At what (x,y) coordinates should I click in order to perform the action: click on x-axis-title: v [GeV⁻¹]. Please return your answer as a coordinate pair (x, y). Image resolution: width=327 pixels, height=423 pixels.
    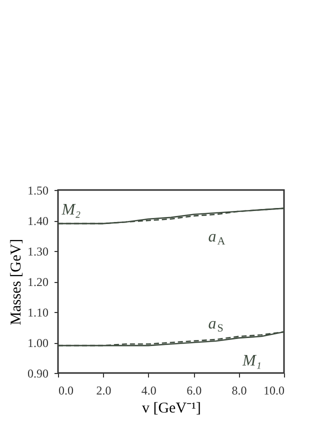
    Looking at the image, I should click on (172, 408).